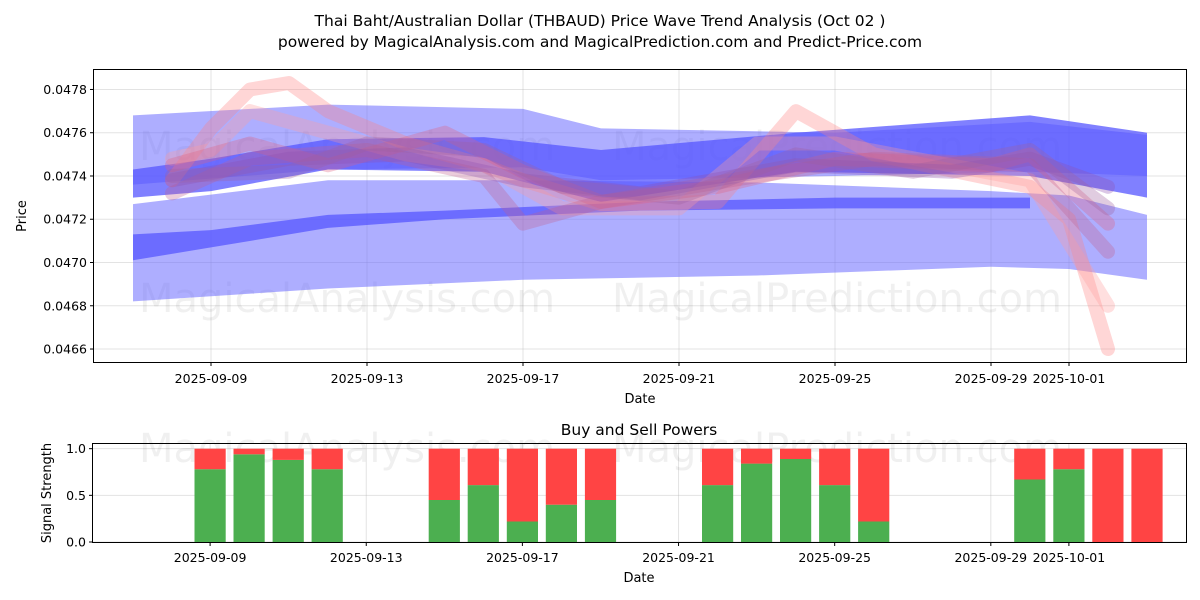 The width and height of the screenshot is (1200, 600). I want to click on price-y-tick-label: 0.0470, so click(65, 262).